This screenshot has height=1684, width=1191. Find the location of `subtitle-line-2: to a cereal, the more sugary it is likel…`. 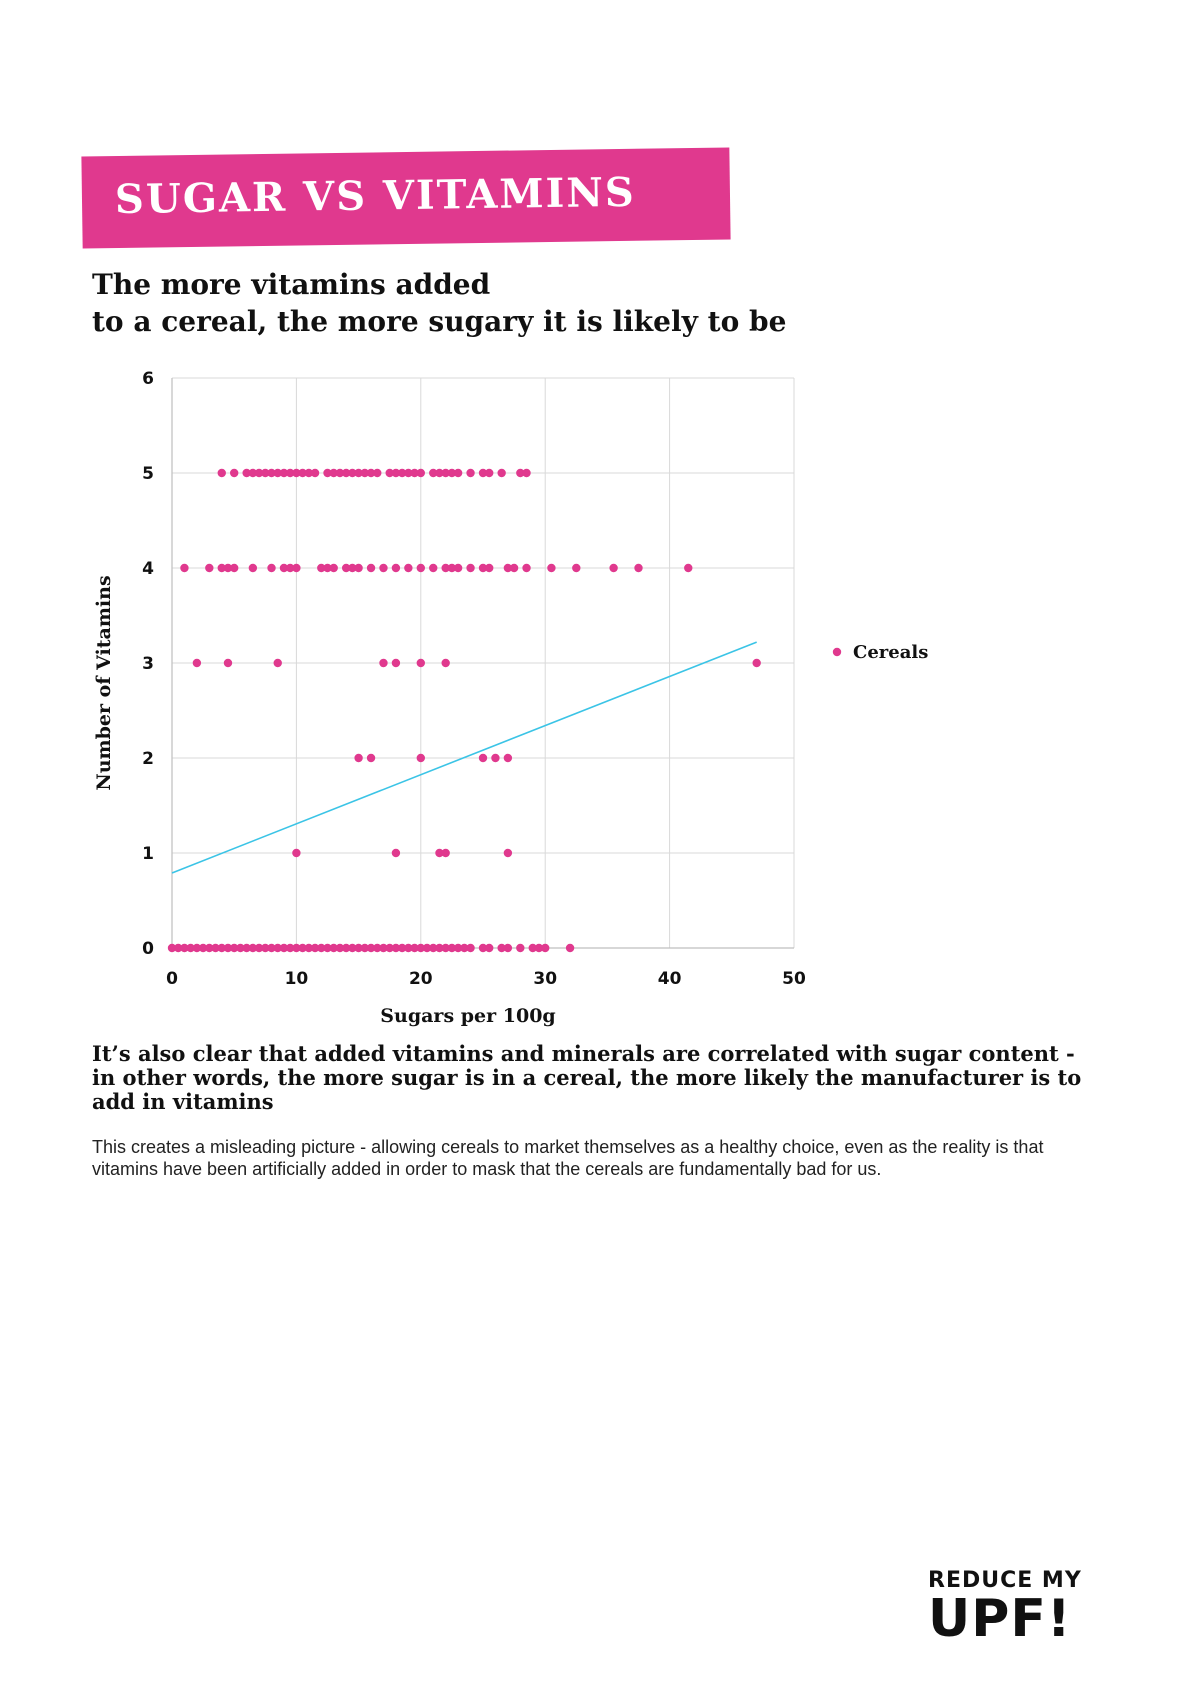

subtitle-line-2: to a cereal, the more sugary it is likel… is located at coordinates (439, 321).